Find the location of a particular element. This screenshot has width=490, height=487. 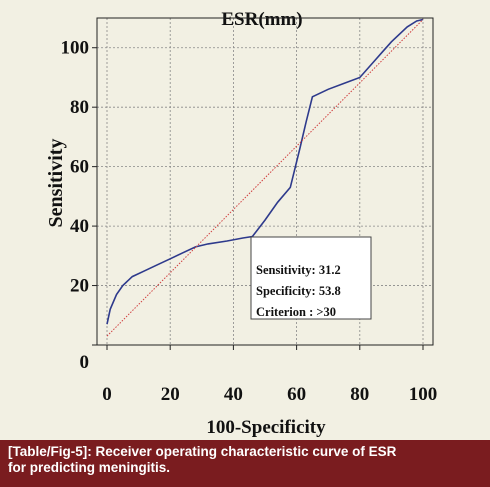

y-tick-label: 80 is located at coordinates (79, 107).